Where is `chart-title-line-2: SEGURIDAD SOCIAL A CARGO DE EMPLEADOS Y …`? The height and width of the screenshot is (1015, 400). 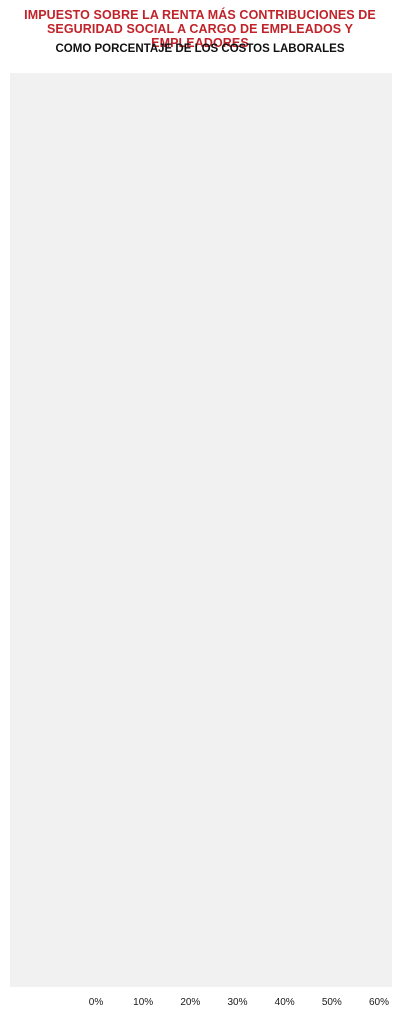 chart-title-line-2: SEGURIDAD SOCIAL A CARGO DE EMPLEADOS Y … is located at coordinates (200, 36).